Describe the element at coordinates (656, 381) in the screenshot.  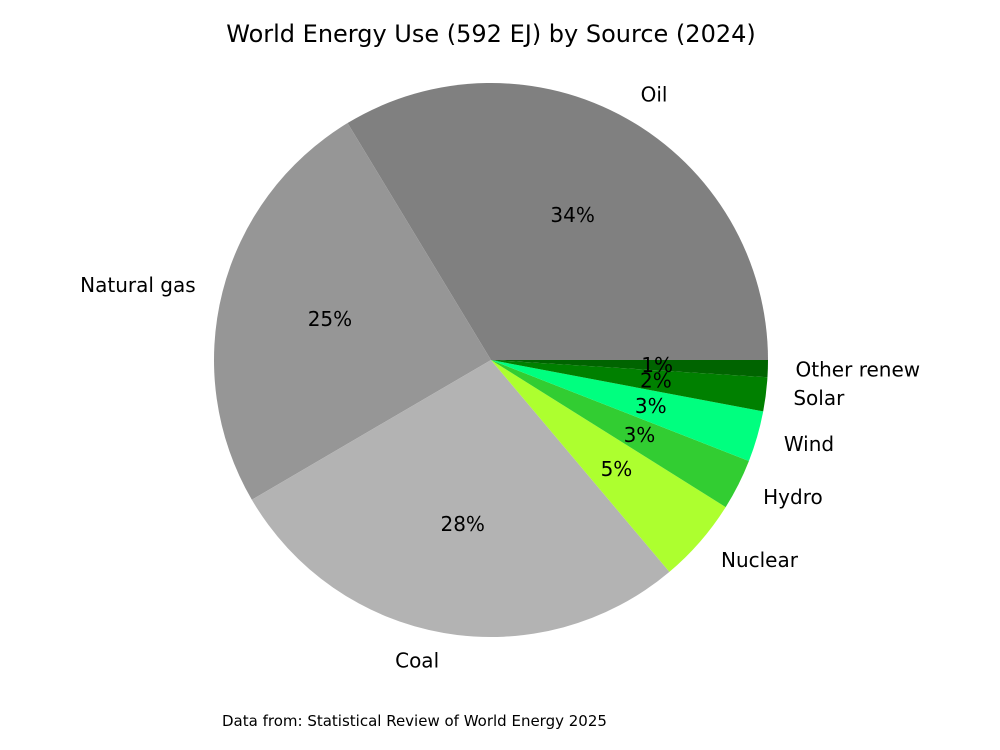
I see `percent-label-solar: 2%` at that location.